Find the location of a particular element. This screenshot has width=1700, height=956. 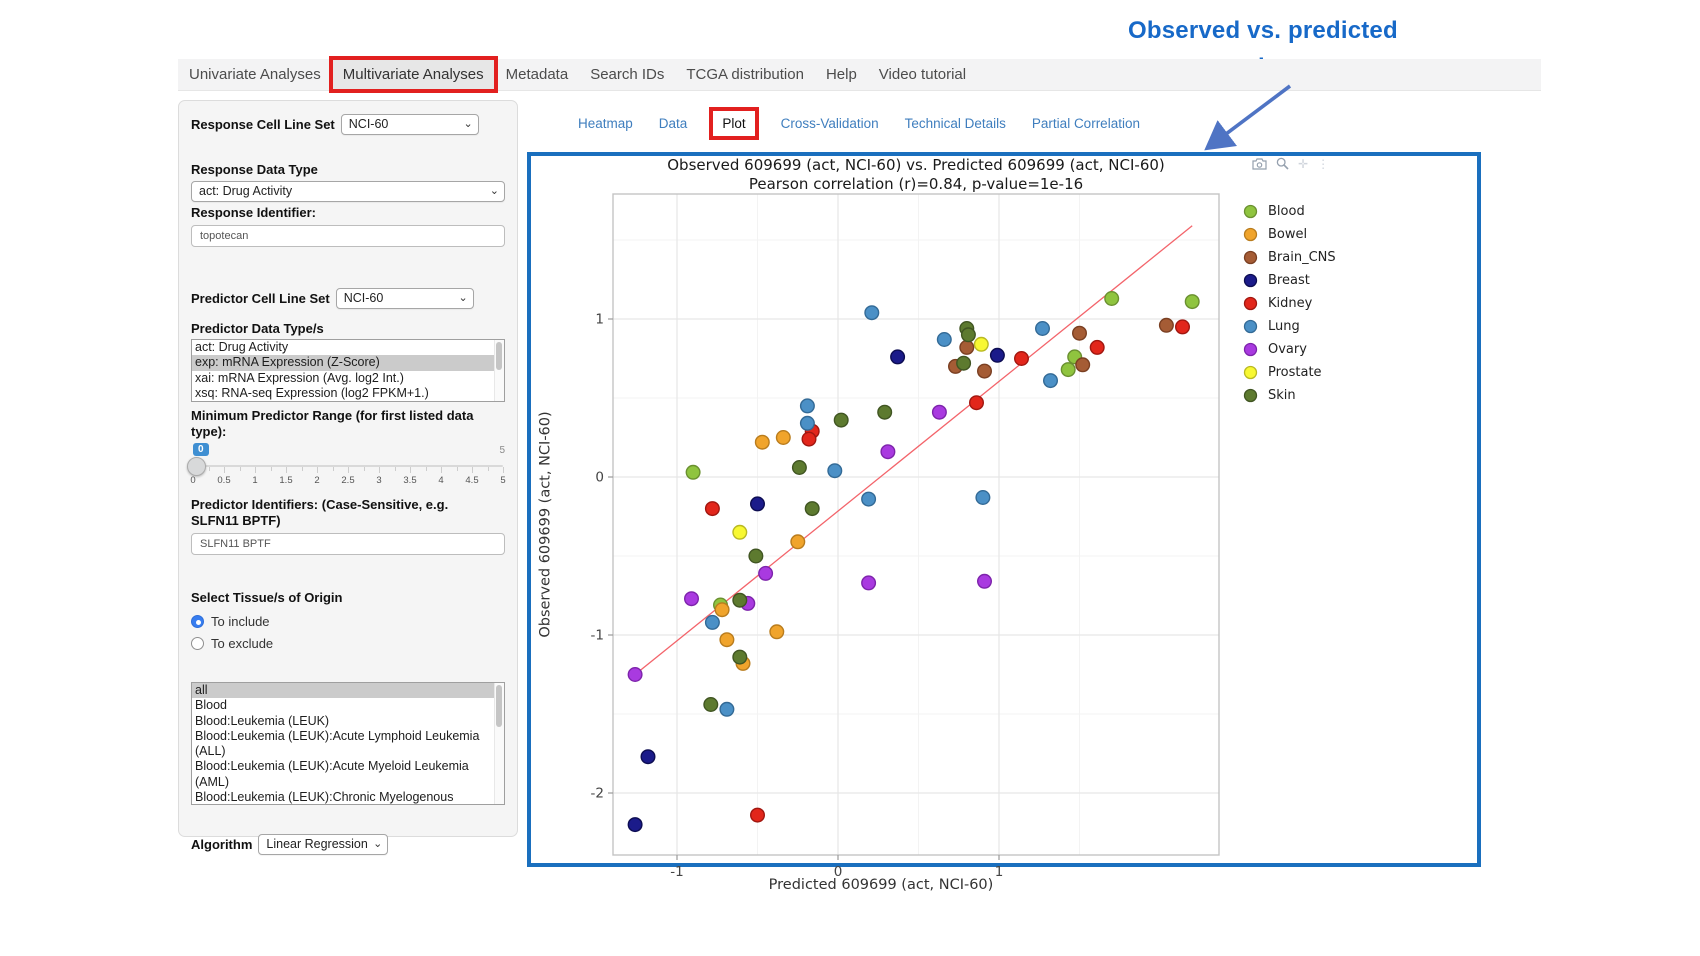

legend-item-brain-cns: Brain_CNS is located at coordinates (1289, 257).